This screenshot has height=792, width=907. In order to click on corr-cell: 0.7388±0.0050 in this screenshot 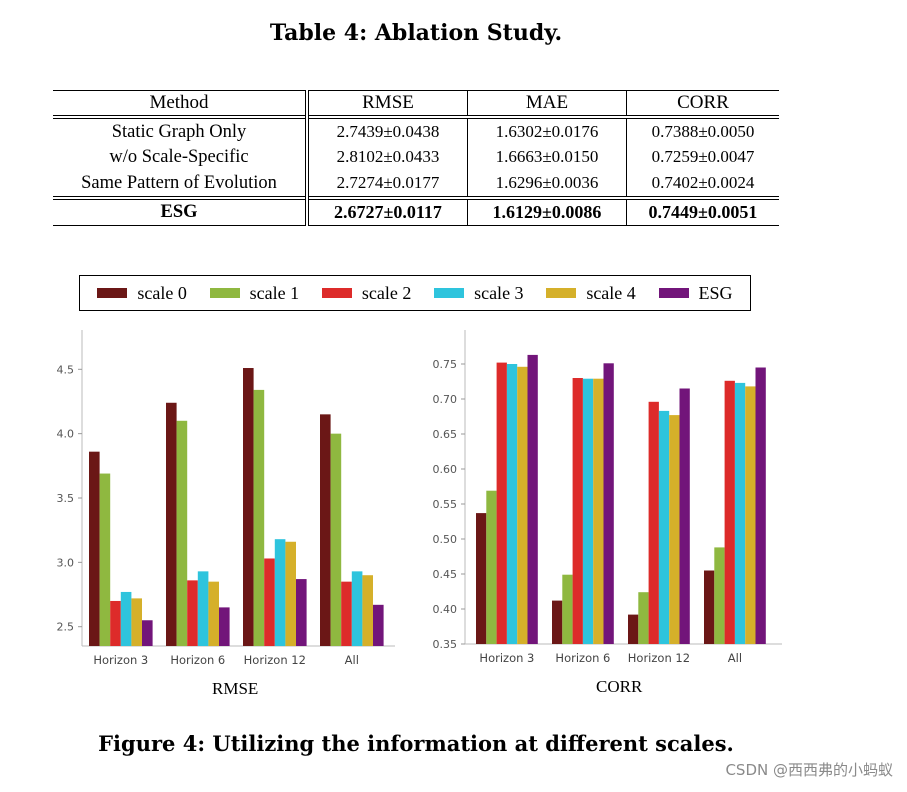, I will do `click(702, 131)`.